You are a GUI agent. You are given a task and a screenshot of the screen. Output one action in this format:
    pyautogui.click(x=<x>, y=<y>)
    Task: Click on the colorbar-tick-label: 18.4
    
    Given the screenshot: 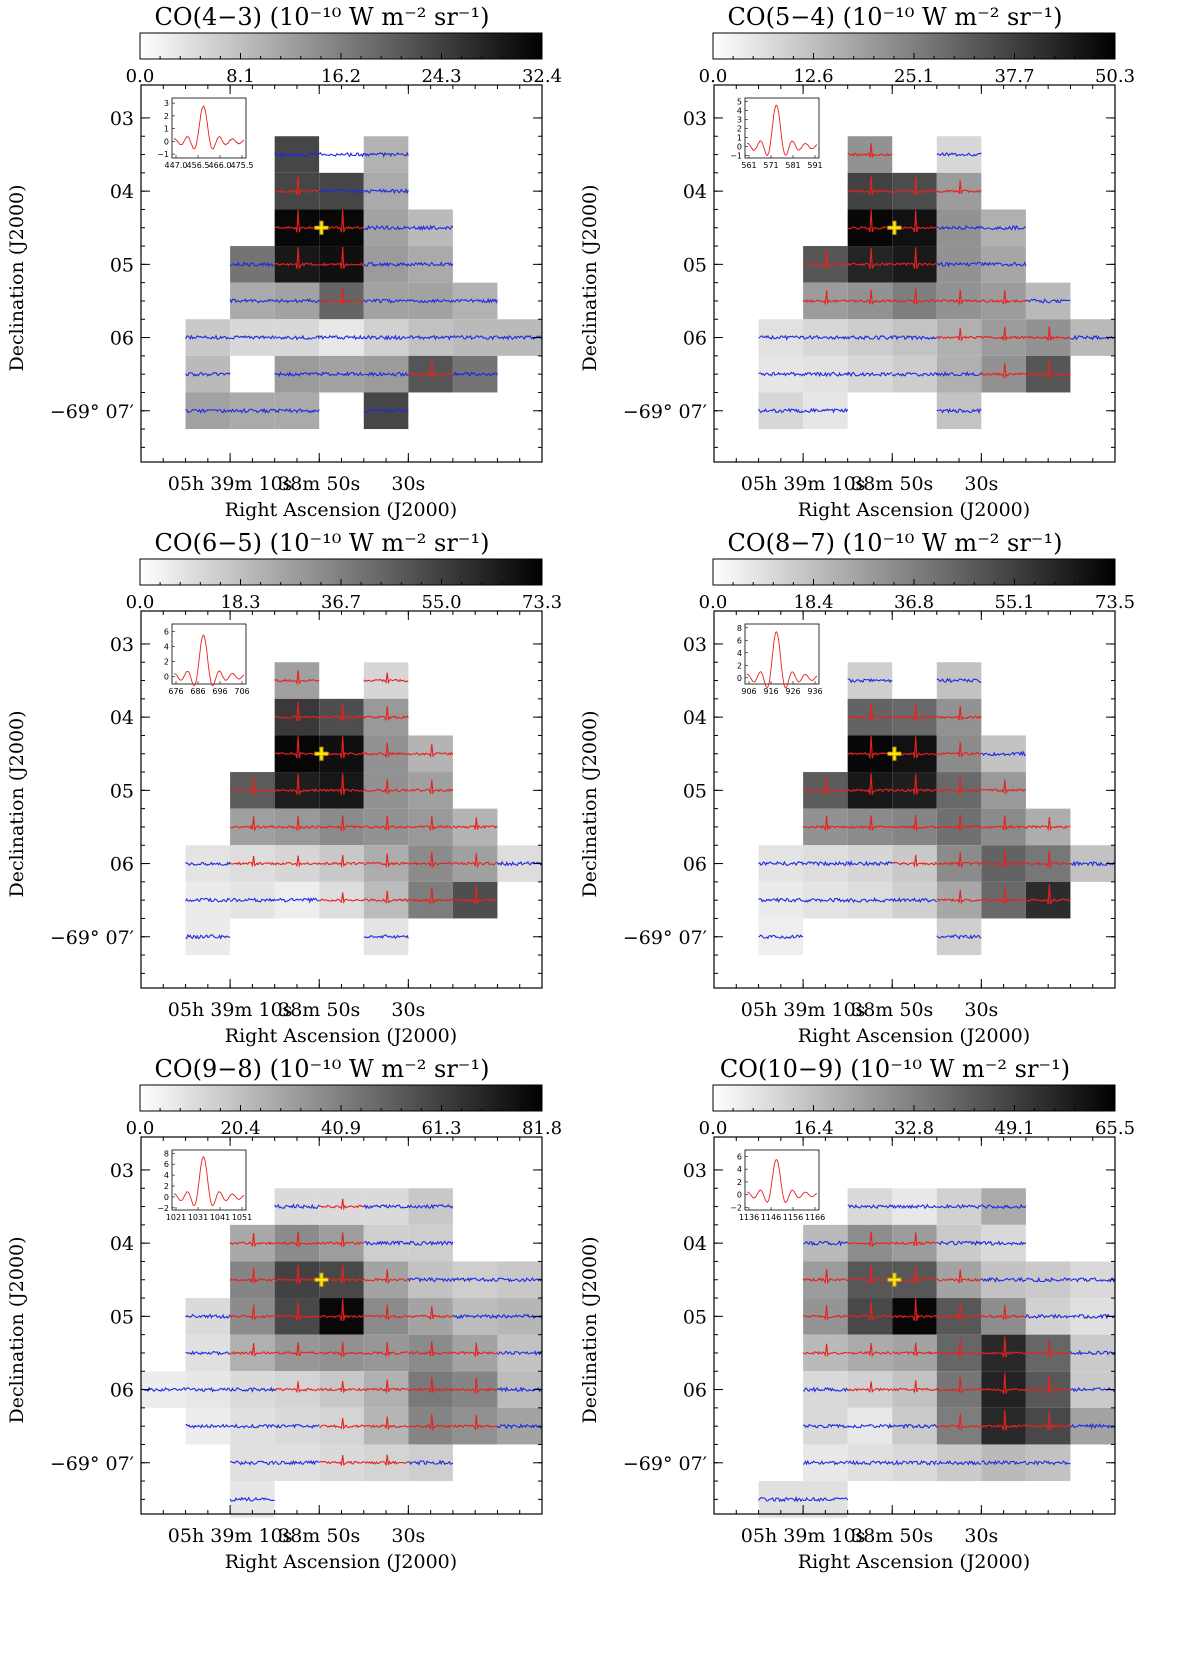 What is the action you would take?
    pyautogui.click(x=813, y=602)
    